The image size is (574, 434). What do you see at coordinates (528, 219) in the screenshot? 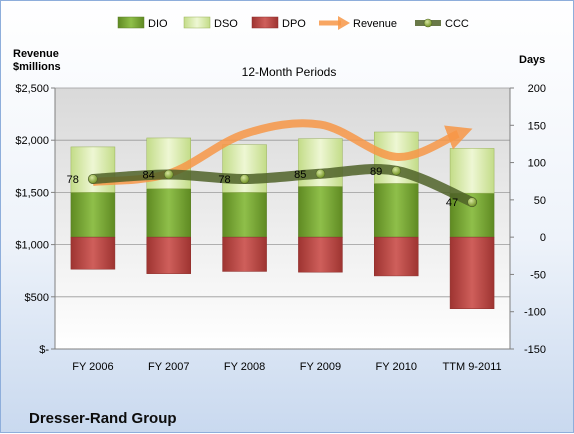
I see `right-axis-ticks: -150 -100 -50 0 50 100 150 200` at bounding box center [528, 219].